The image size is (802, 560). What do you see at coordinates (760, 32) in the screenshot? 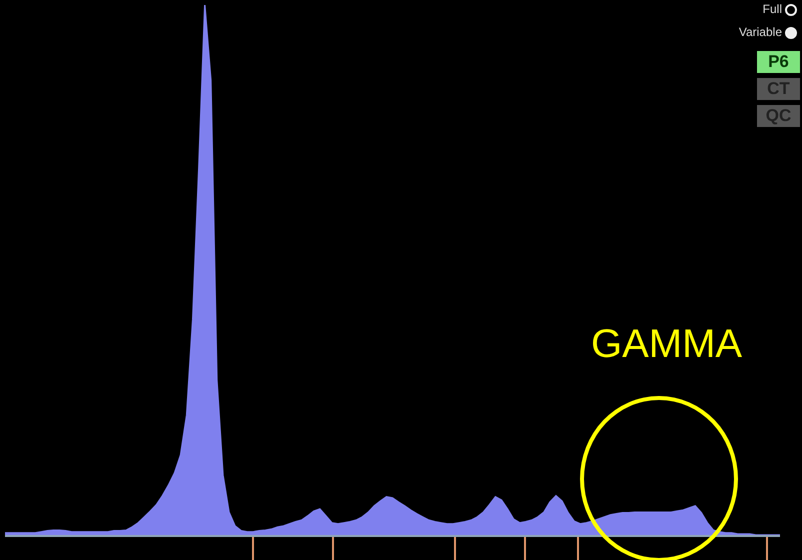
I see `annotation: Variable` at bounding box center [760, 32].